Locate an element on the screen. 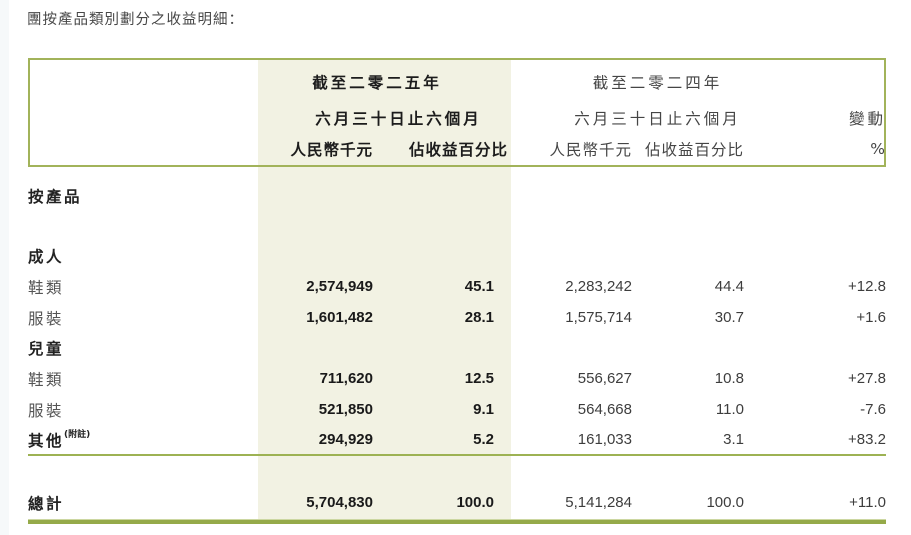 Image resolution: width=911 pixels, height=535 pixels. change-label: 變動 is located at coordinates (867, 119).